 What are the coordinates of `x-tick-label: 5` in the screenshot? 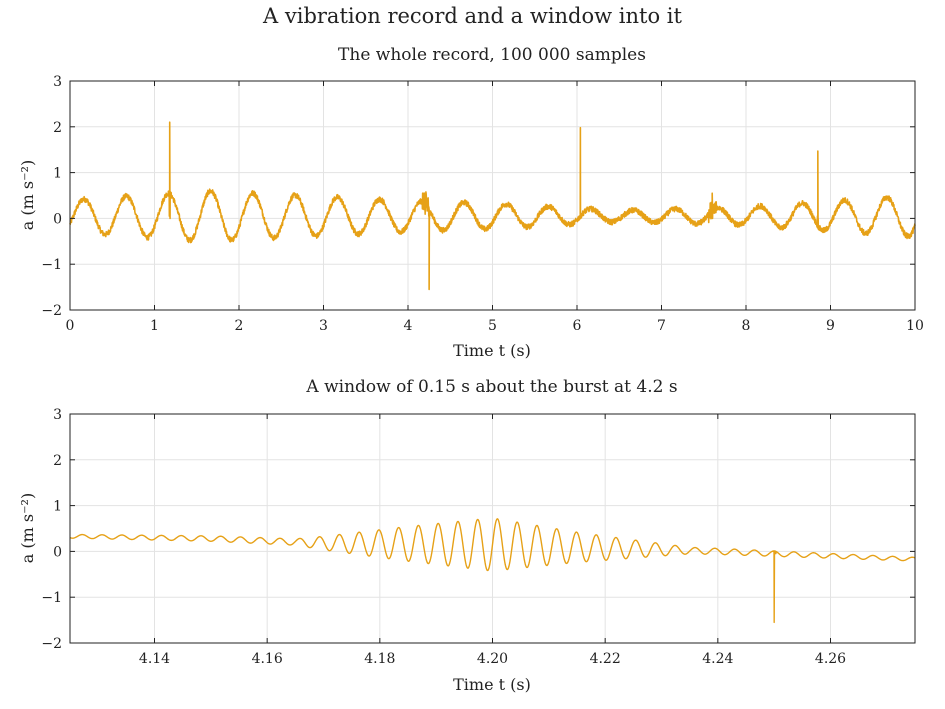 It's located at (492, 326).